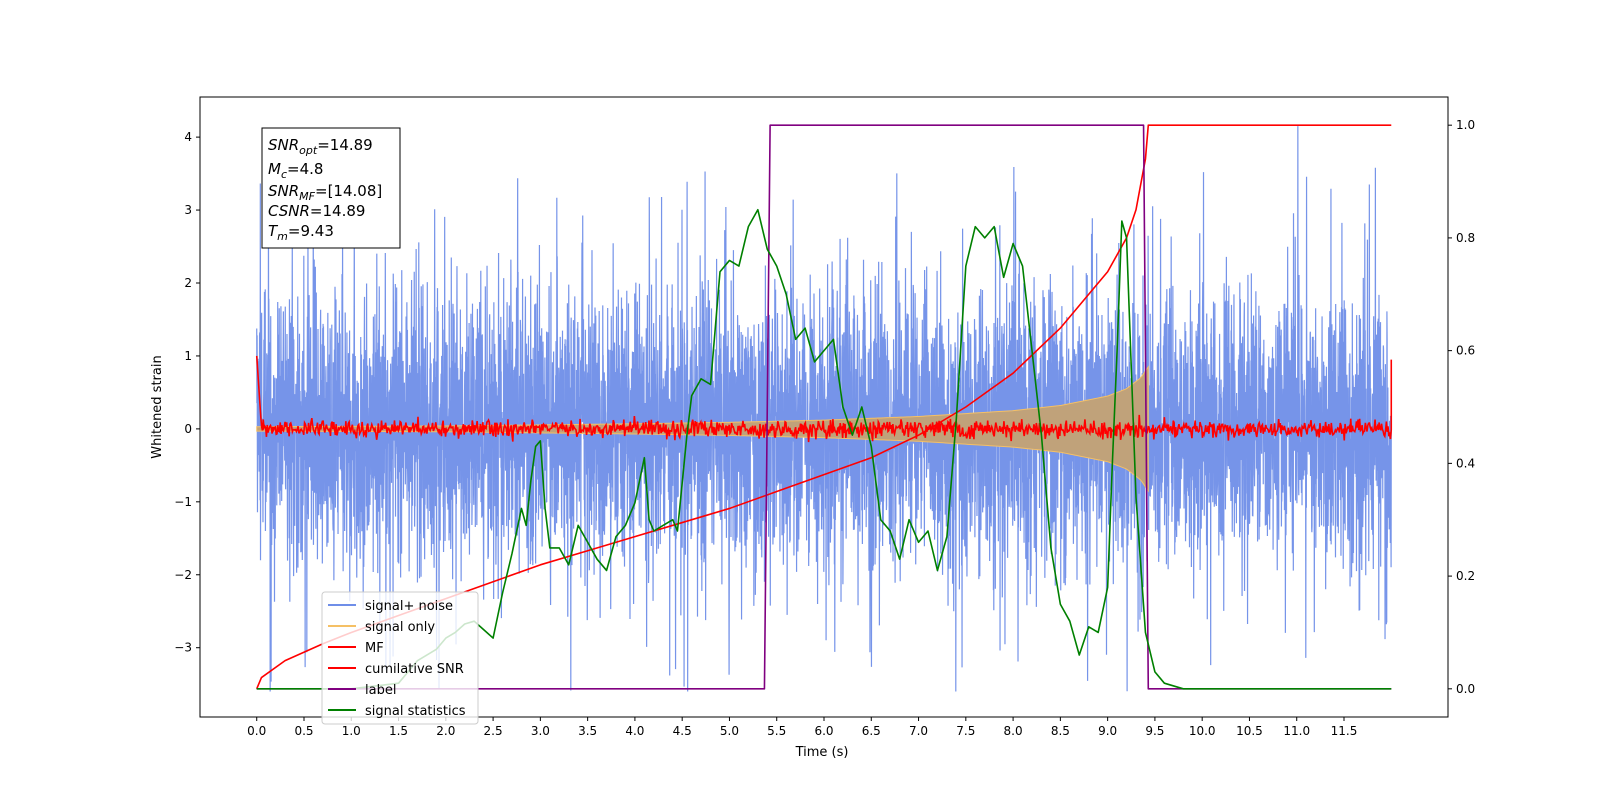 The width and height of the screenshot is (1600, 800). What do you see at coordinates (188, 137) in the screenshot?
I see `y-tick-label: 4` at bounding box center [188, 137].